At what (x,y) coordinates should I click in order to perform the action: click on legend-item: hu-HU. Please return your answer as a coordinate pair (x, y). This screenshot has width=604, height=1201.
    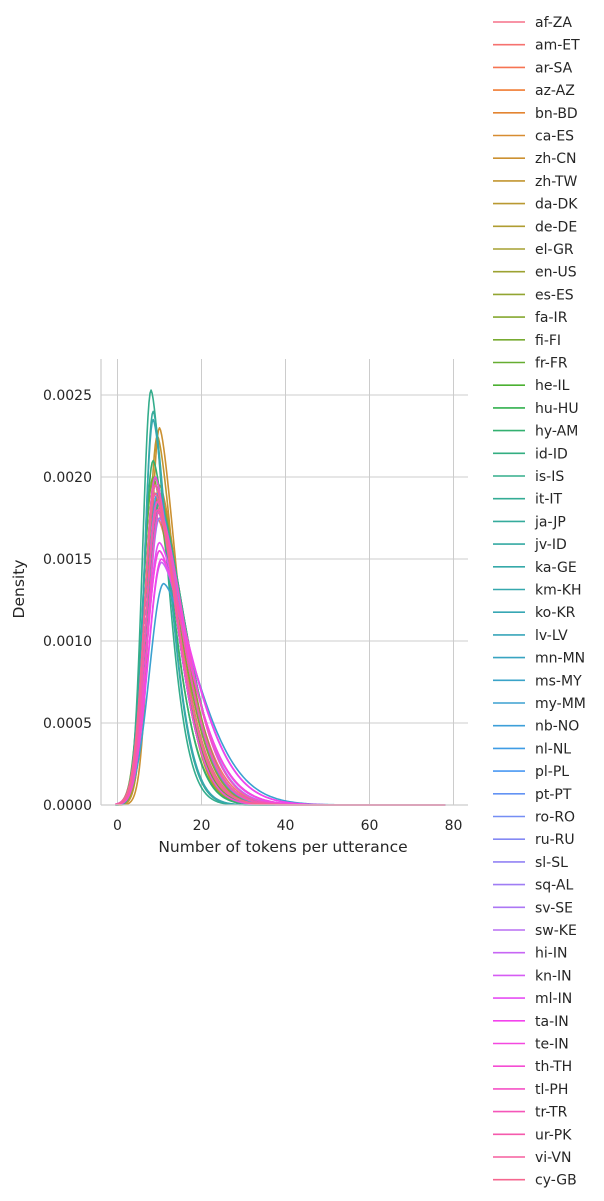
    Looking at the image, I should click on (536, 409).